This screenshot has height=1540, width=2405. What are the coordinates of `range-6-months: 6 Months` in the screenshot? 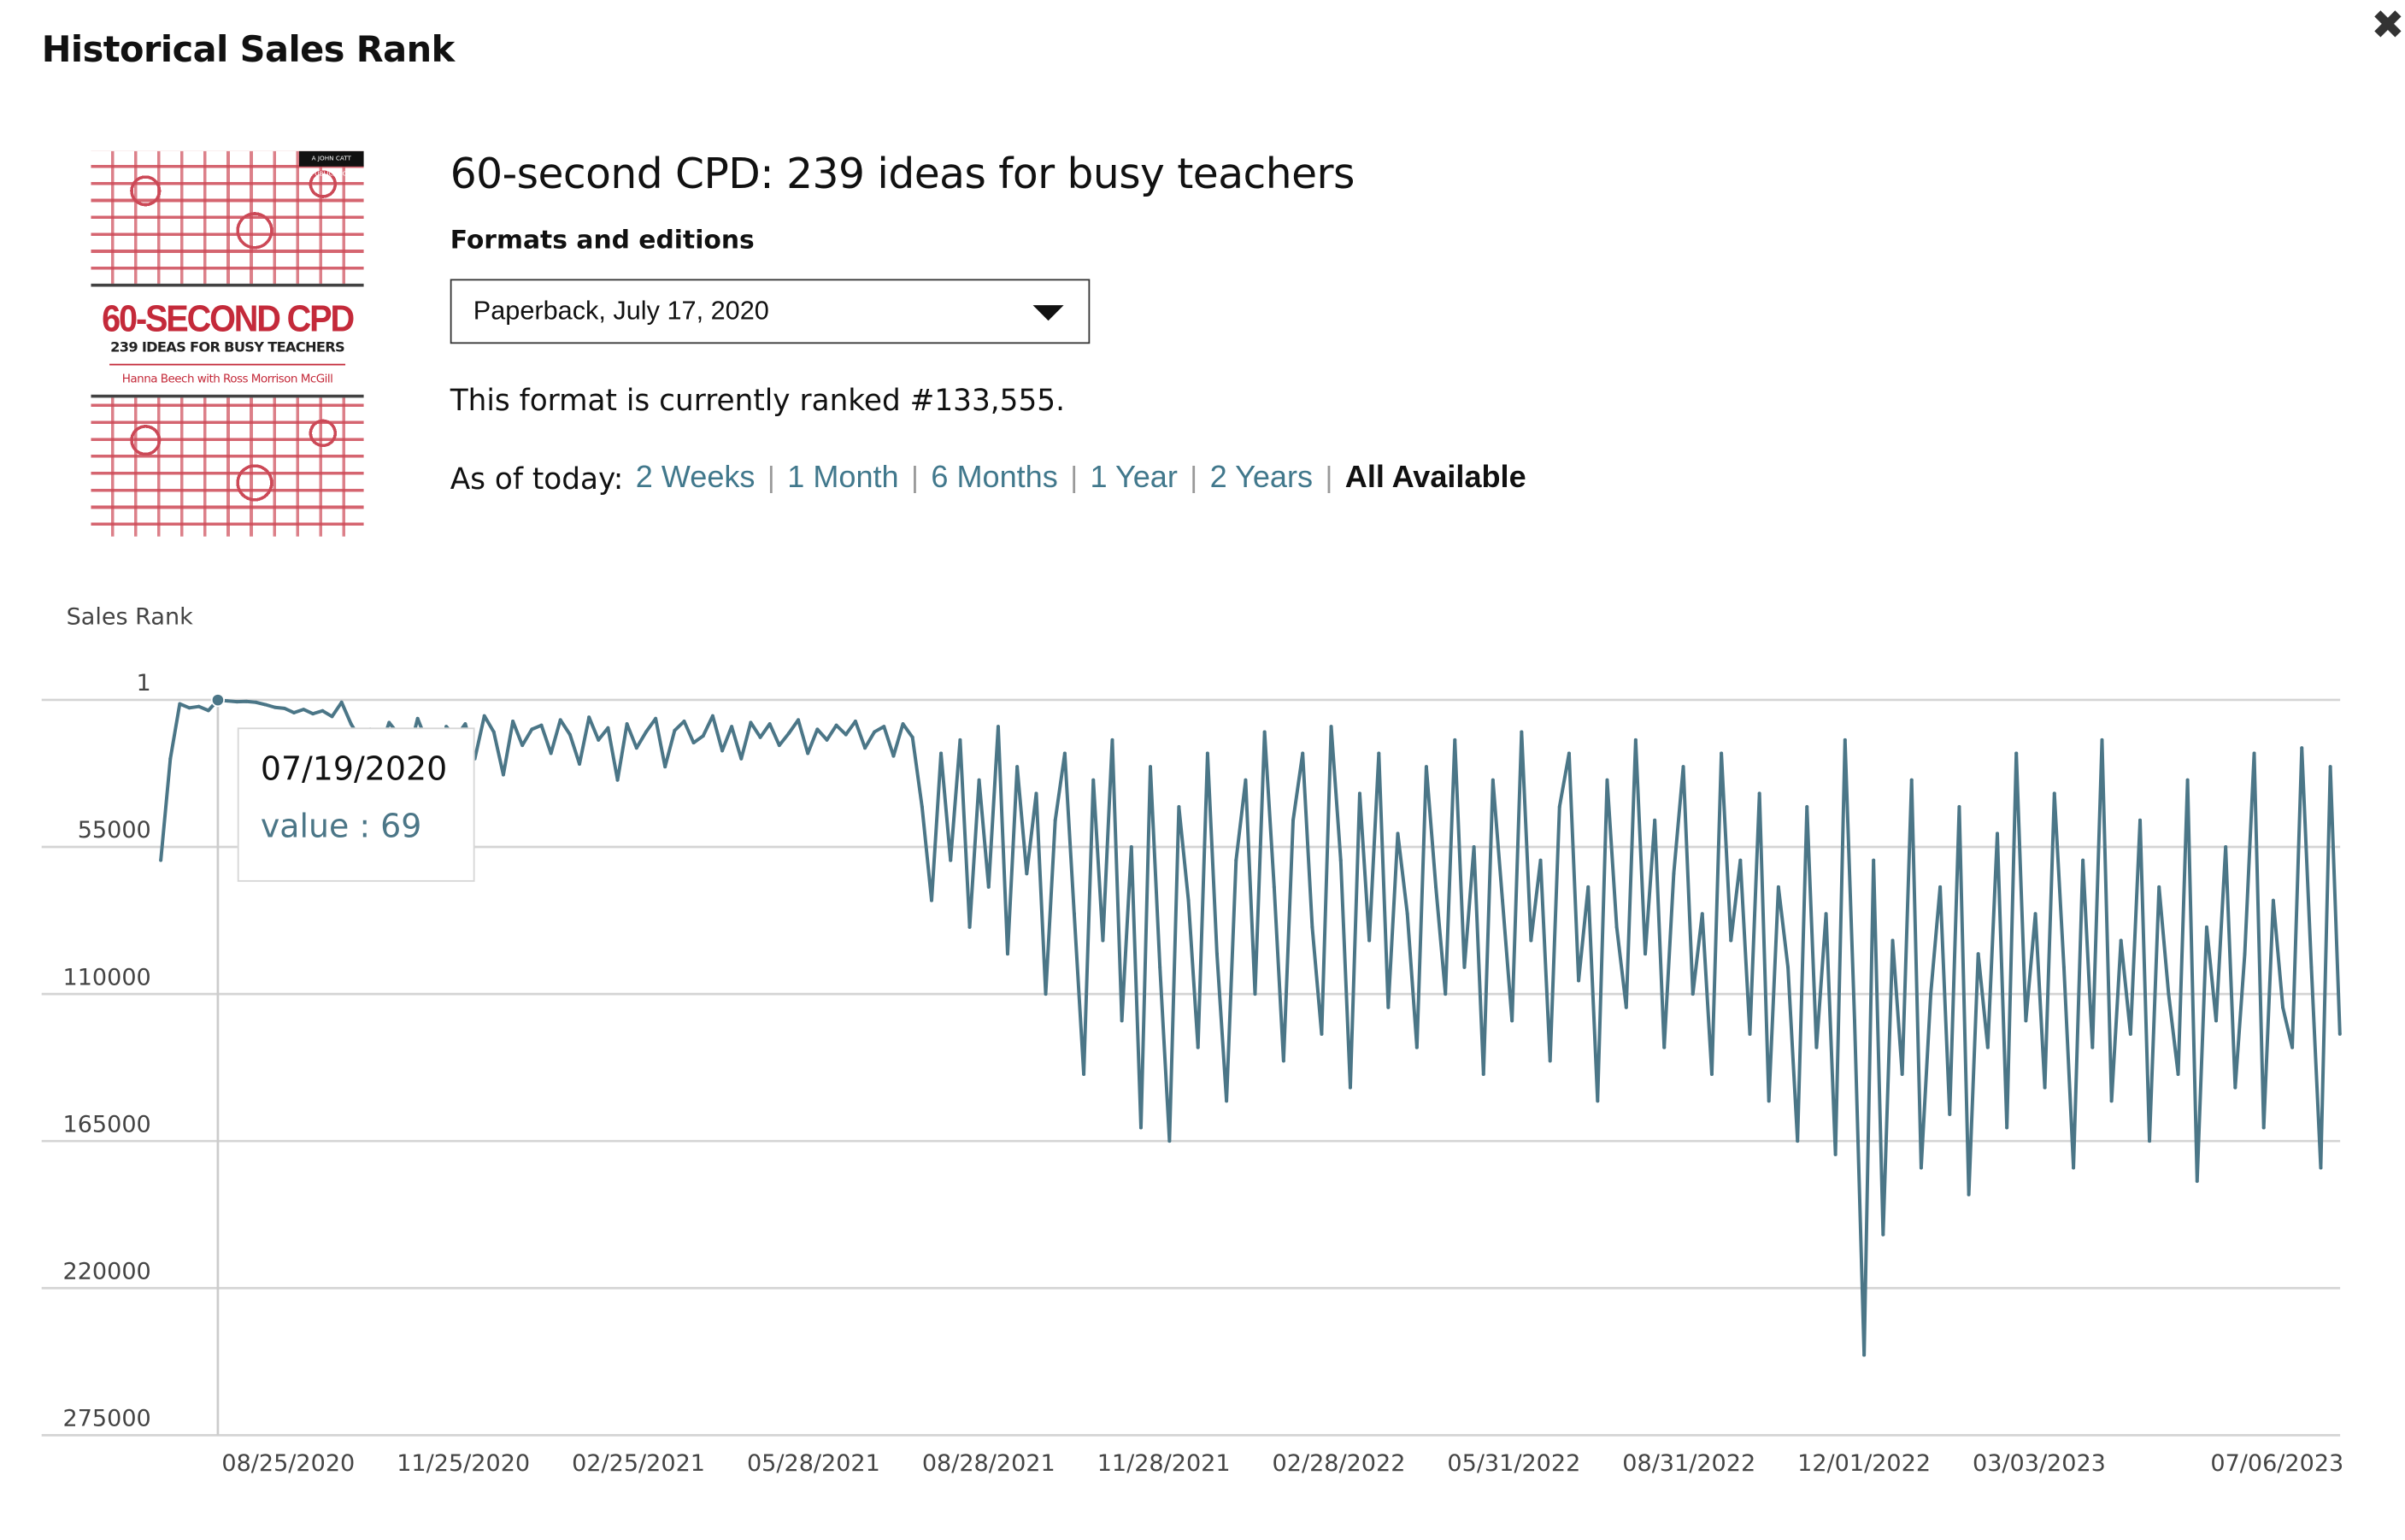 It's located at (994, 478).